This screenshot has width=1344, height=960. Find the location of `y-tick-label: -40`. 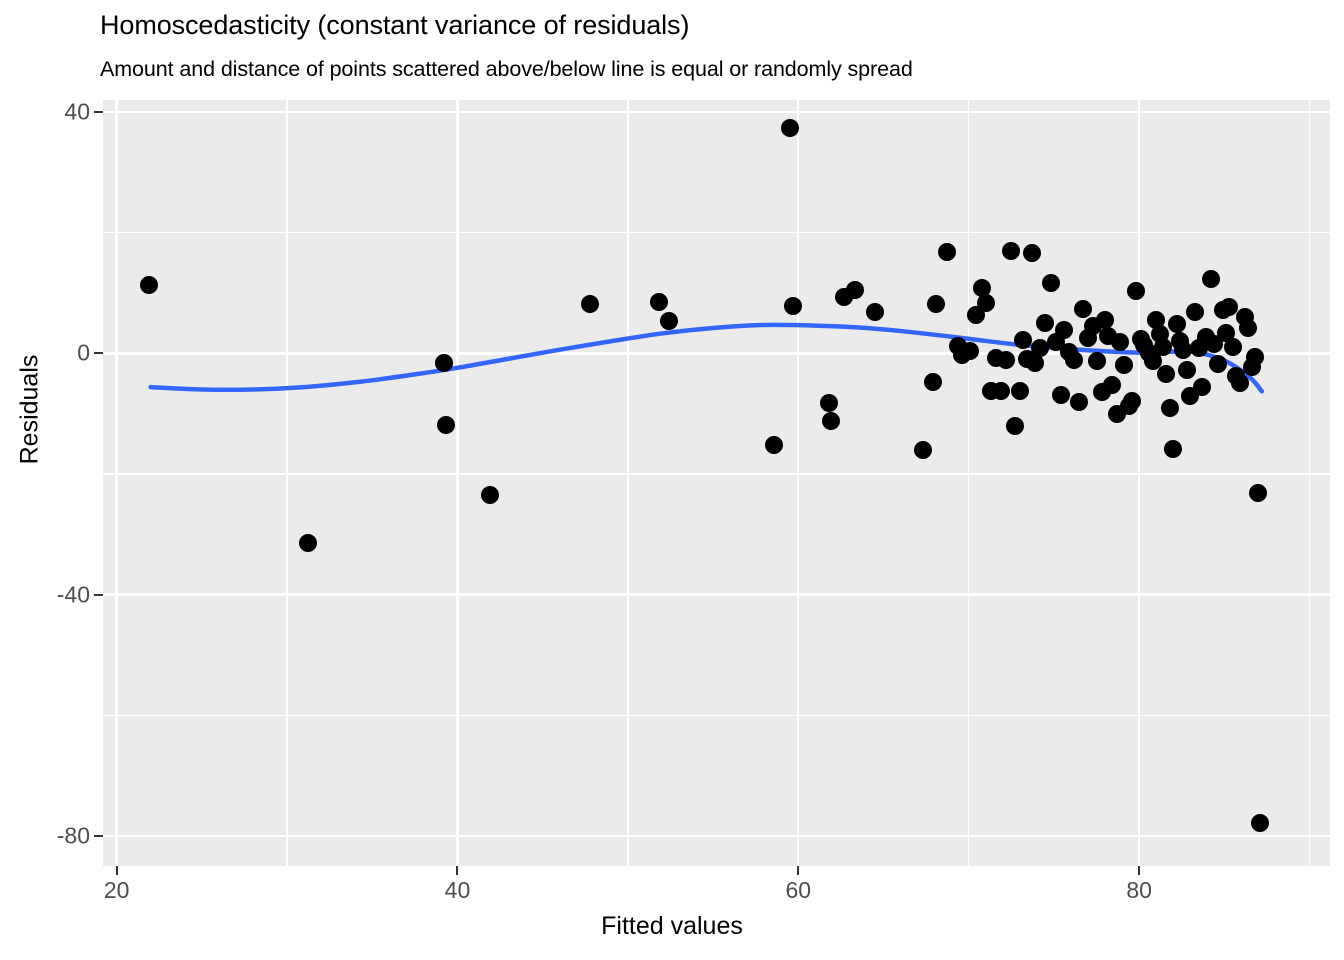

y-tick-label: -40 is located at coordinates (73, 594).